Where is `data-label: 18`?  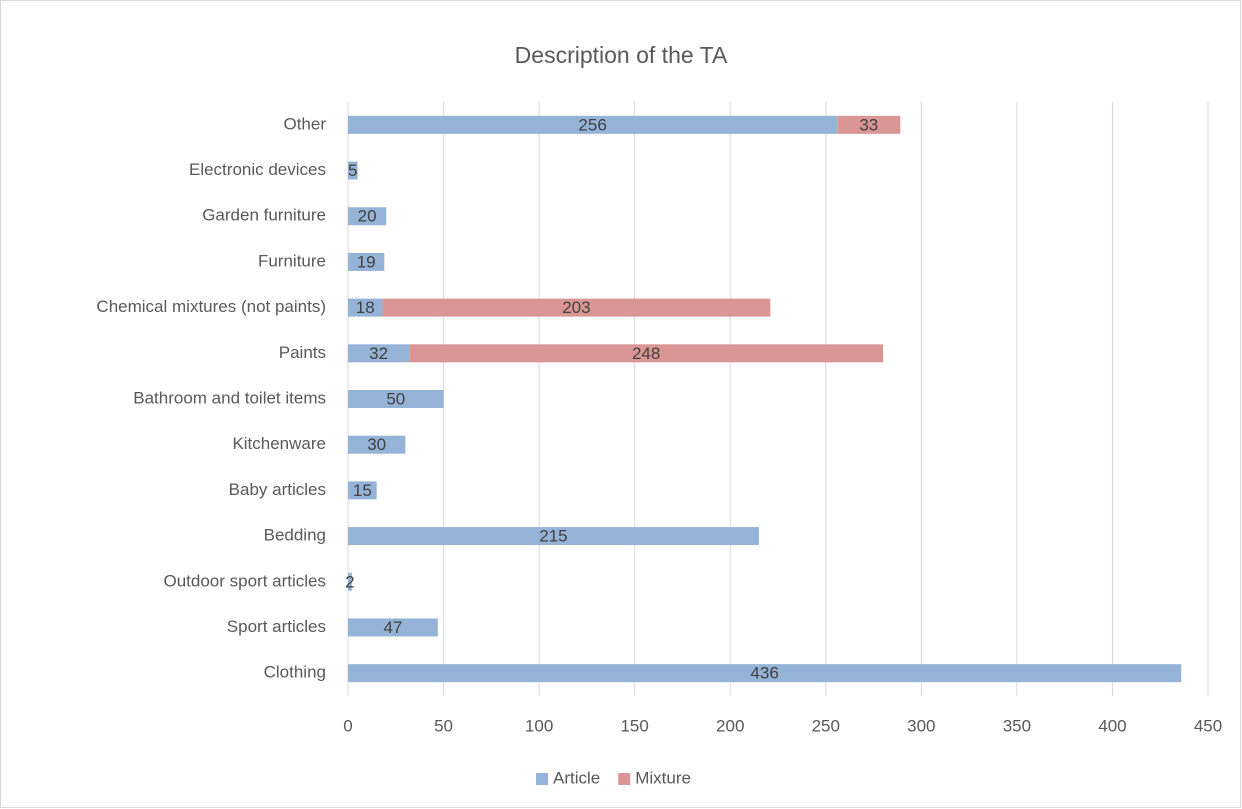
data-label: 18 is located at coordinates (365, 307).